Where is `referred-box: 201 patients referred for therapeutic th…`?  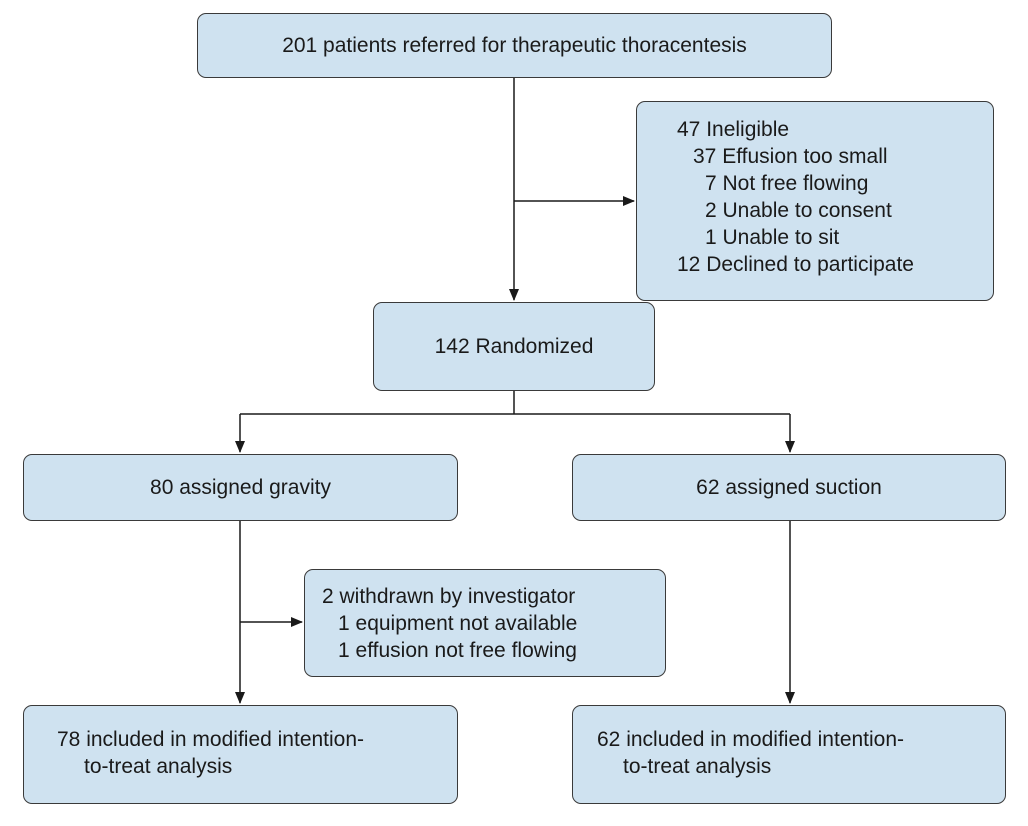
referred-box: 201 patients referred for therapeutic th… is located at coordinates (514, 45).